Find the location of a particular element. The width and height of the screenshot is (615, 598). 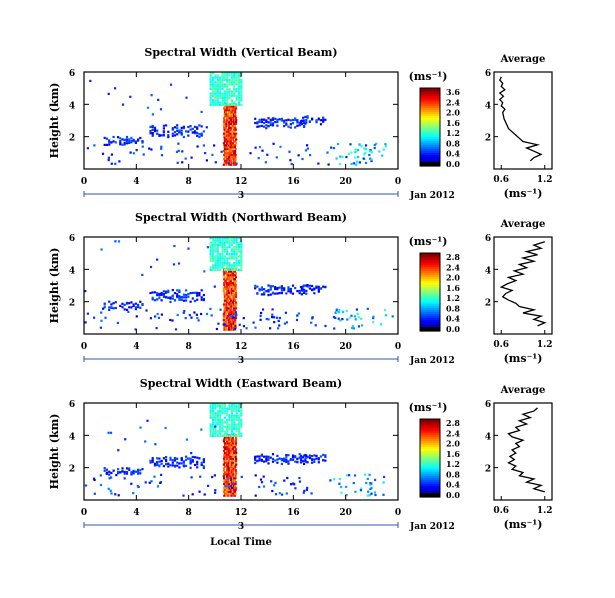

colorbar-unit: (ms⁻¹) is located at coordinates (428, 241).